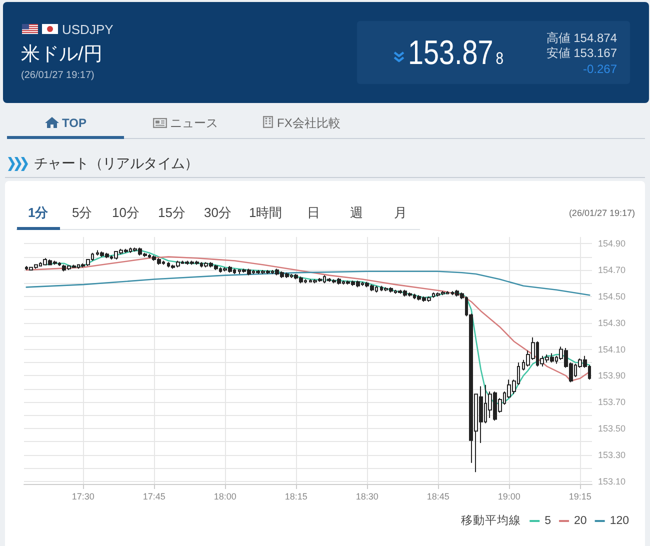 The image size is (650, 546). What do you see at coordinates (296, 497) in the screenshot?
I see `x-tick-label: 18:15` at bounding box center [296, 497].